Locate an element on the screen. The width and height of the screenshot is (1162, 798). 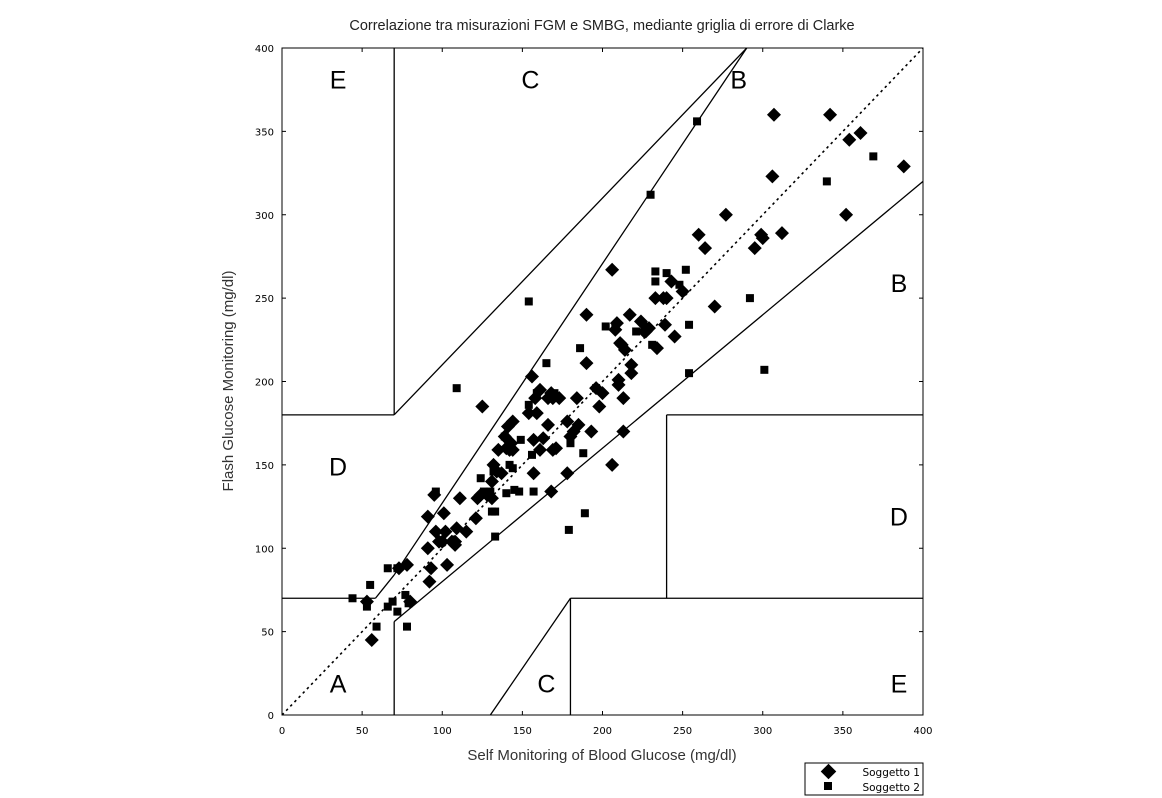
zone-label-b: B is located at coordinates (738, 81).